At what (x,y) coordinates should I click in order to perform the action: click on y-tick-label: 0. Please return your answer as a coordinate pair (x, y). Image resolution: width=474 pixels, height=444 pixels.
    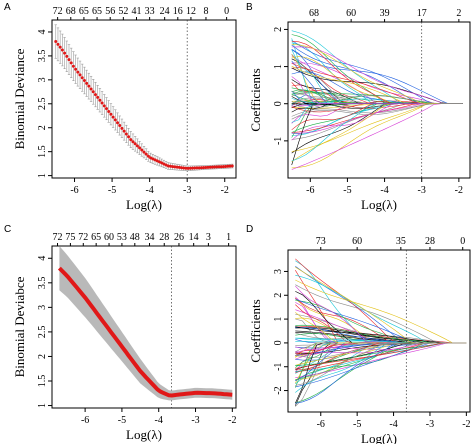
    Looking at the image, I should click on (278, 103).